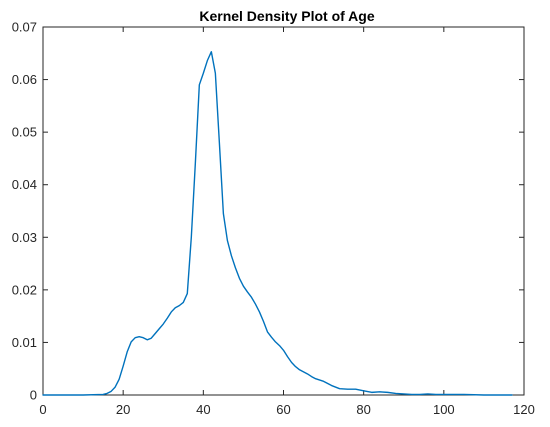 The image size is (550, 427). I want to click on x-tick-label: 100, so click(444, 409).